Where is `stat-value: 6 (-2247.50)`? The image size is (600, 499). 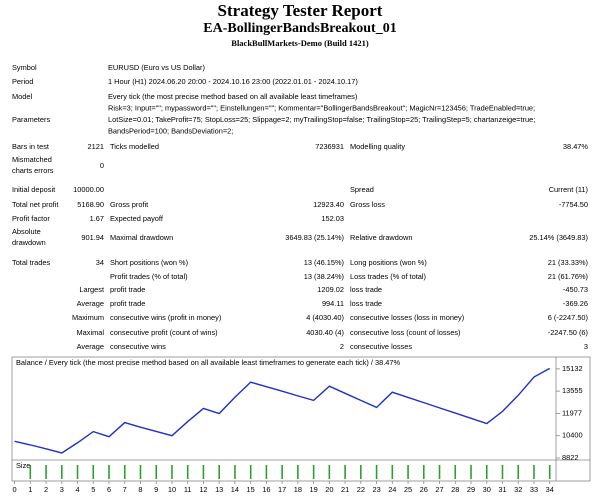
stat-value: 6 (-2247.50) is located at coordinates (568, 317).